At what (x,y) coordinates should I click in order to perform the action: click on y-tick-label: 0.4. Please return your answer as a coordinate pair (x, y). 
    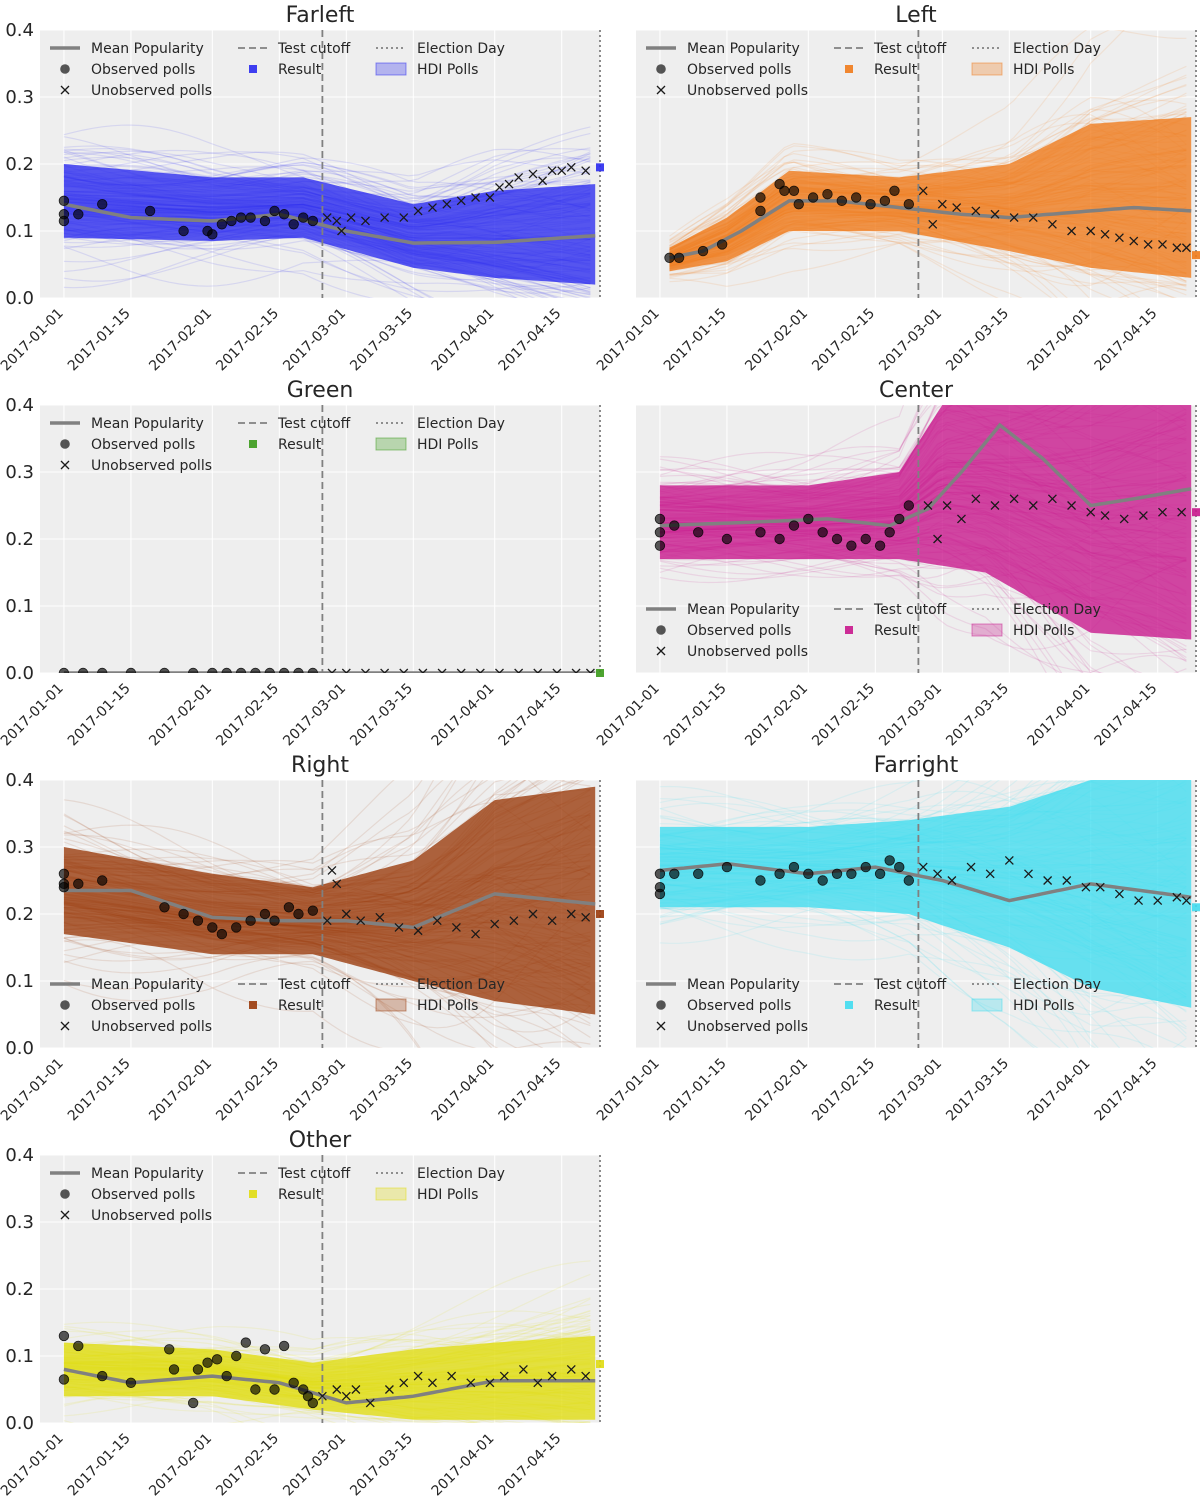
    Looking at the image, I should click on (19, 780).